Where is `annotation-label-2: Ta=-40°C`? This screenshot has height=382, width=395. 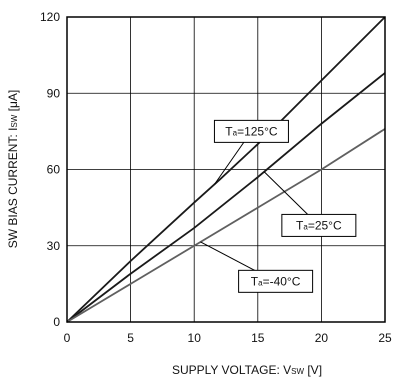 annotation-label-2: Ta=-40°C is located at coordinates (276, 281).